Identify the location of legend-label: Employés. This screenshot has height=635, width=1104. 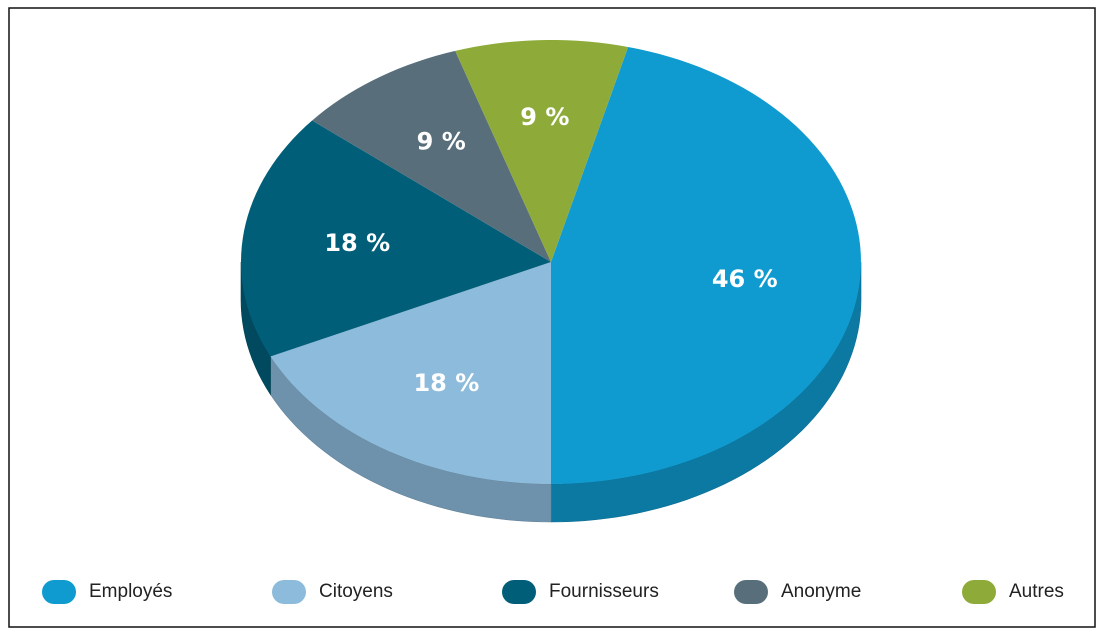
(130, 591).